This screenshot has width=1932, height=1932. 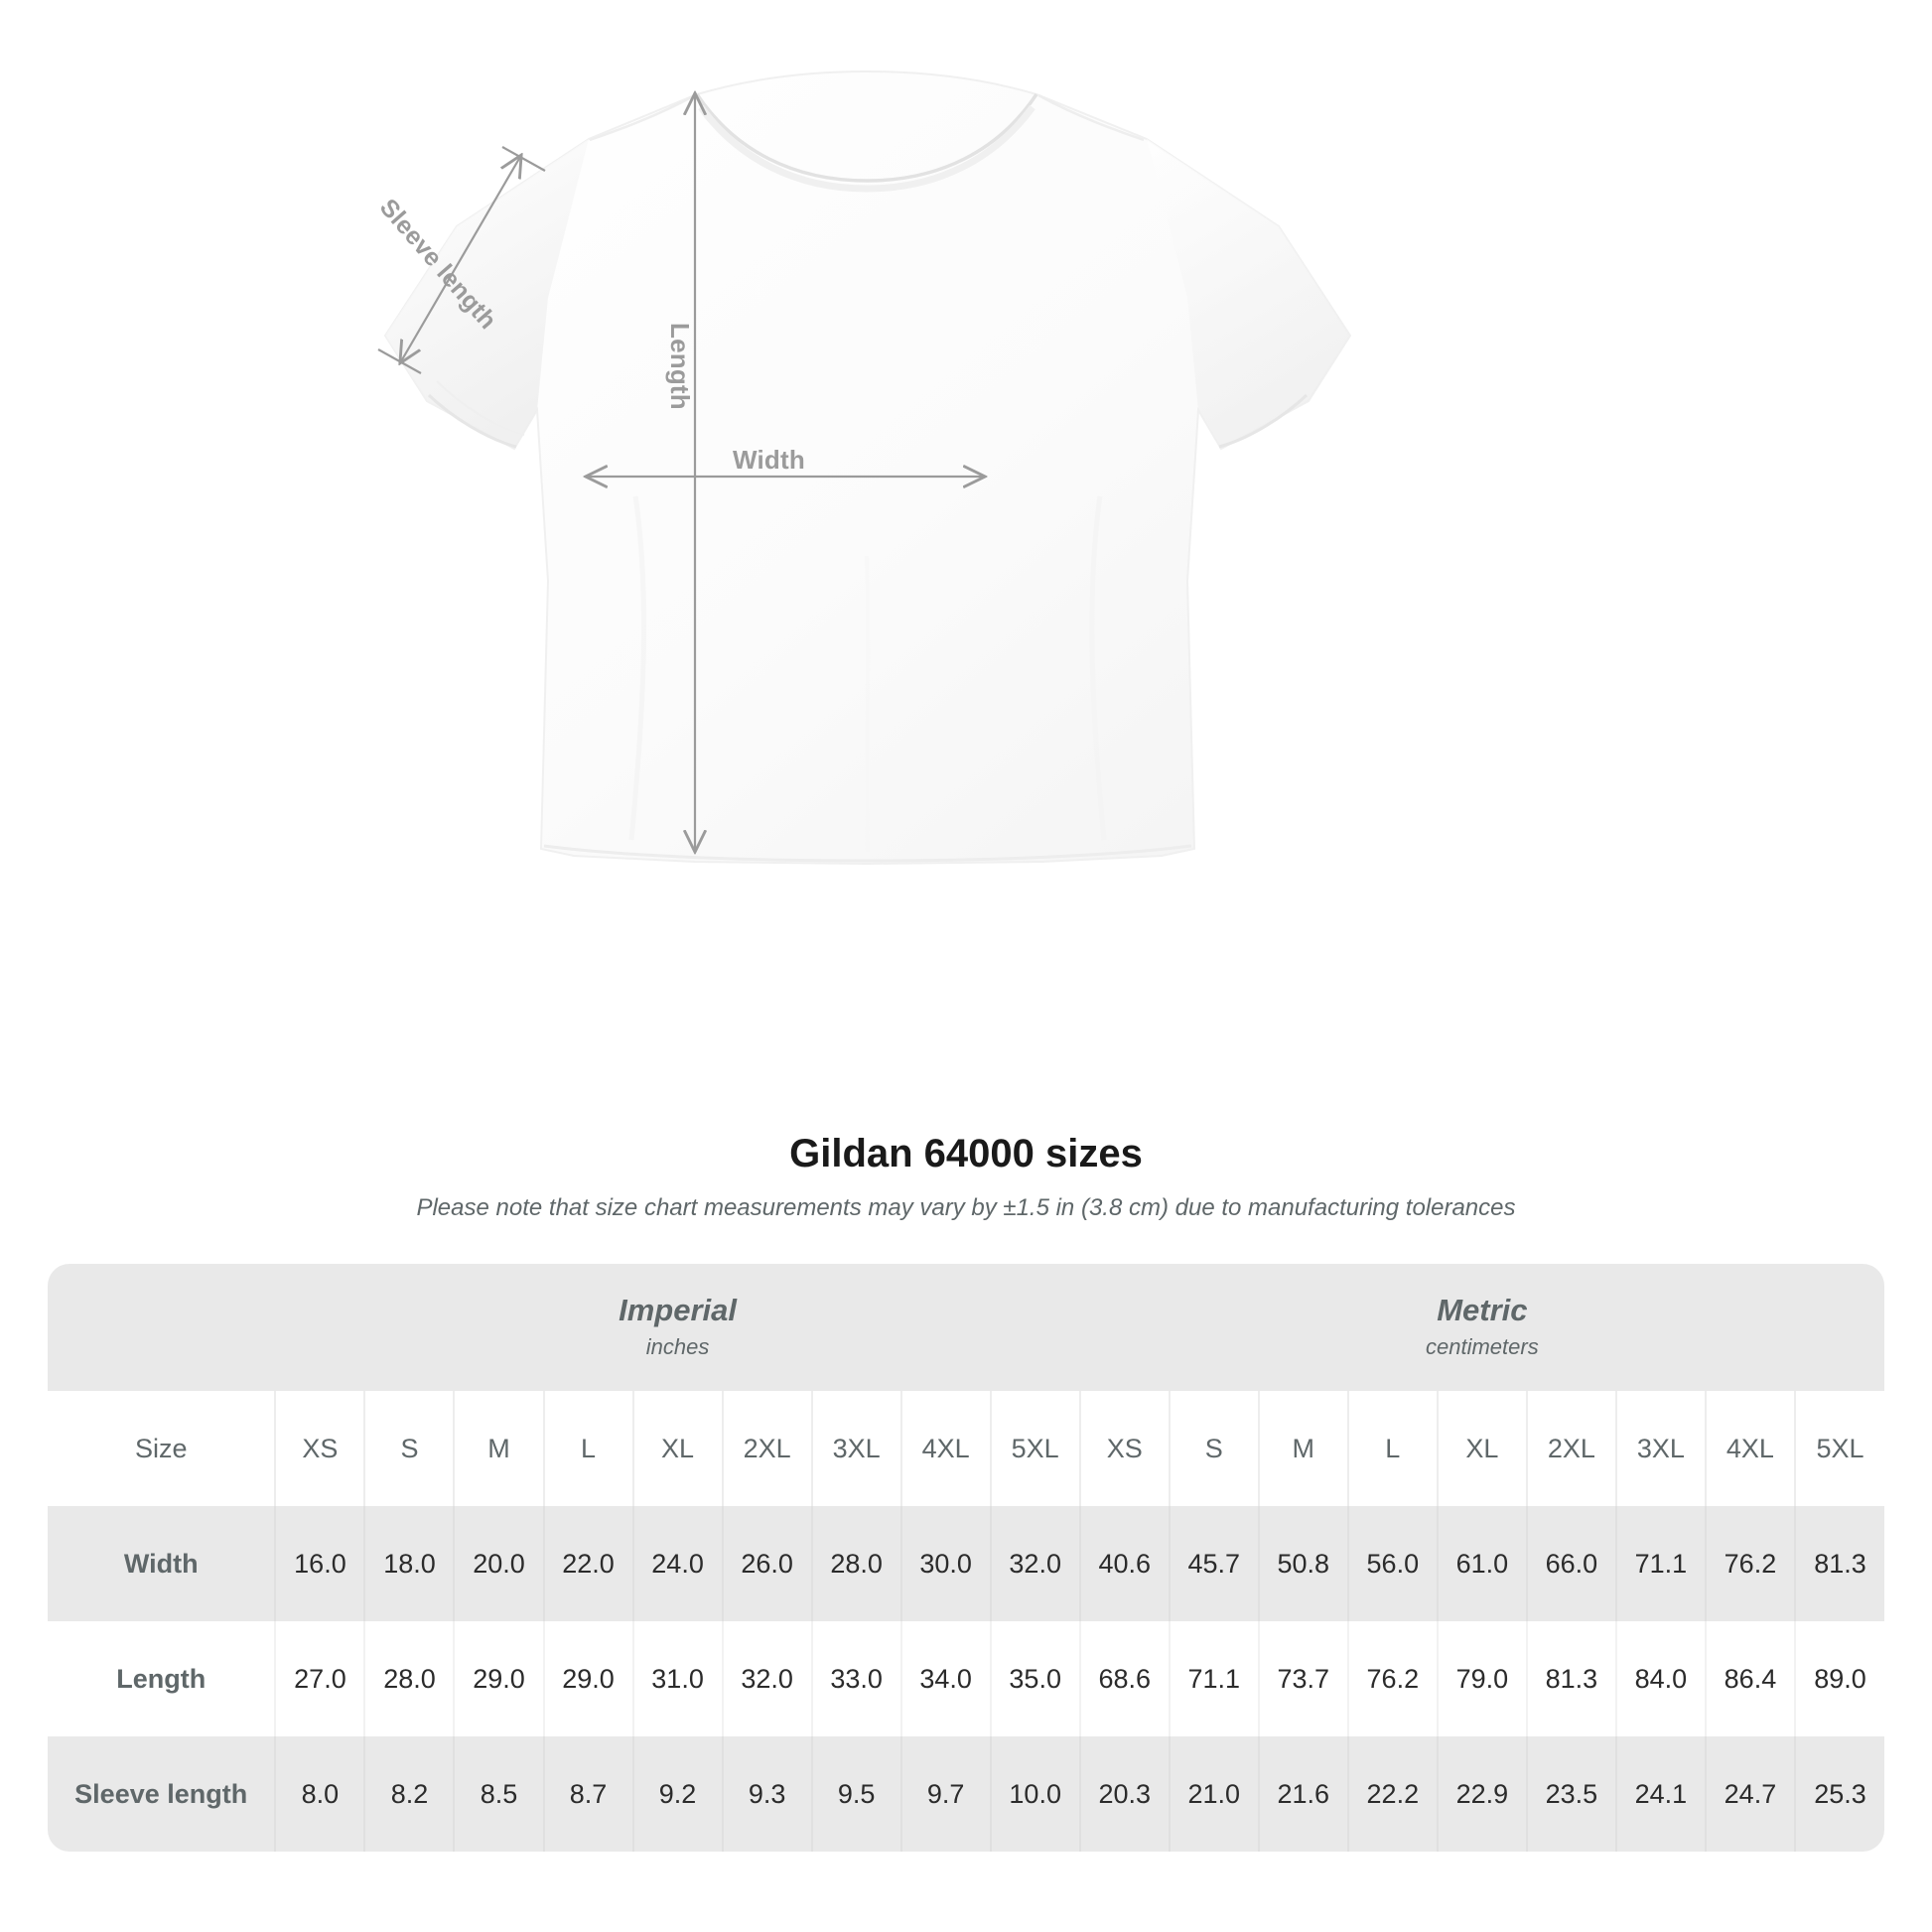 I want to click on cell-length-imperial-xl: 31.0, so click(x=677, y=1679).